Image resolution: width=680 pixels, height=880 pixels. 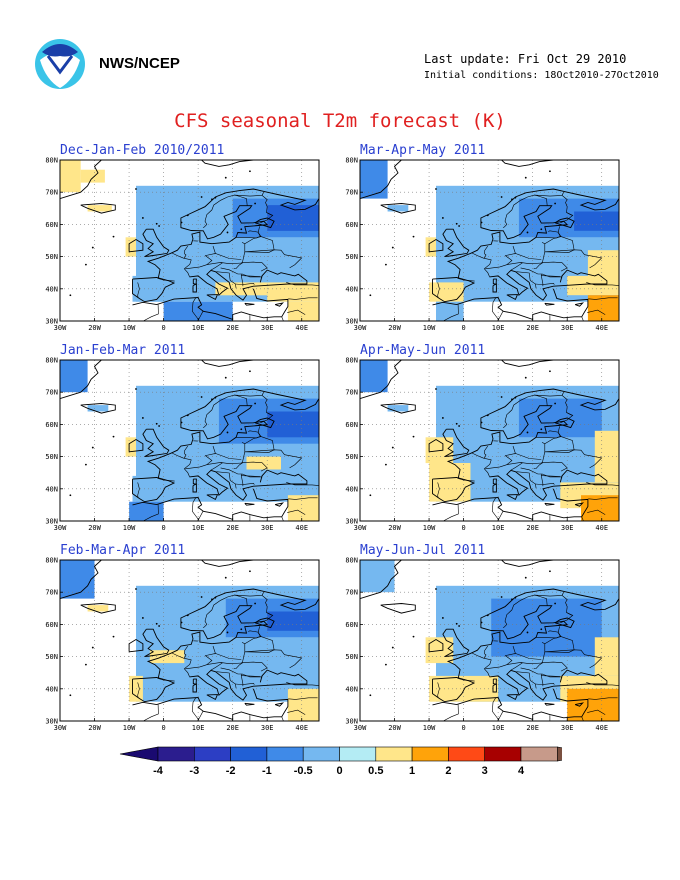 I want to click on x-tick-label: 20W, so click(x=394, y=528).